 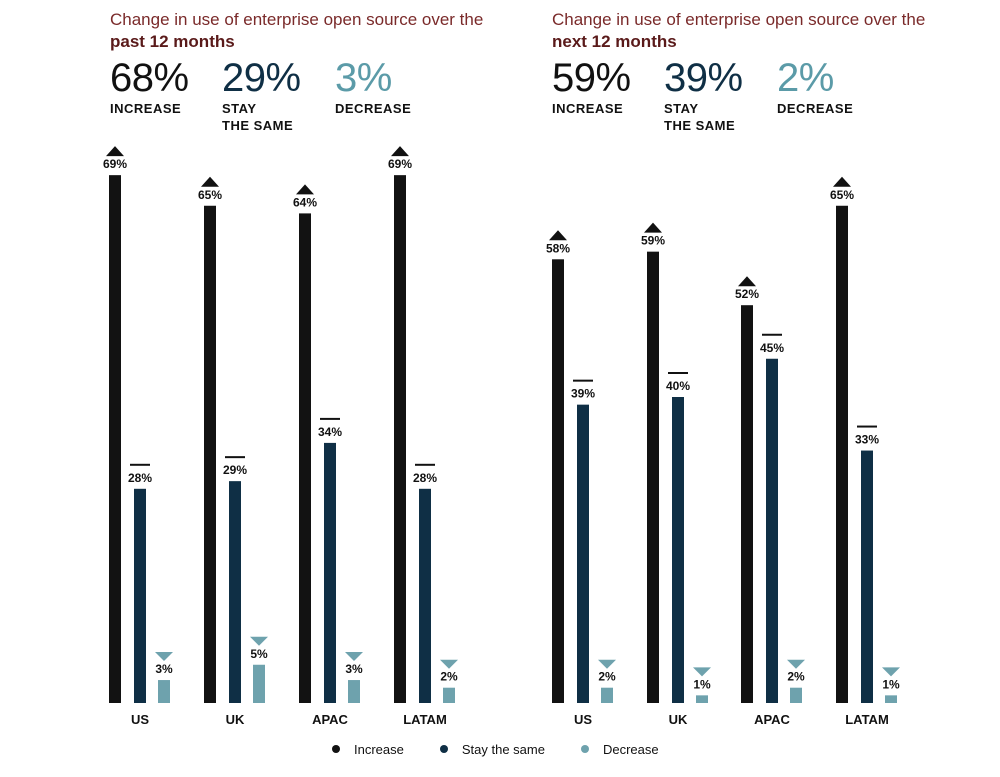 I want to click on value-label: 29%, so click(x=235, y=470).